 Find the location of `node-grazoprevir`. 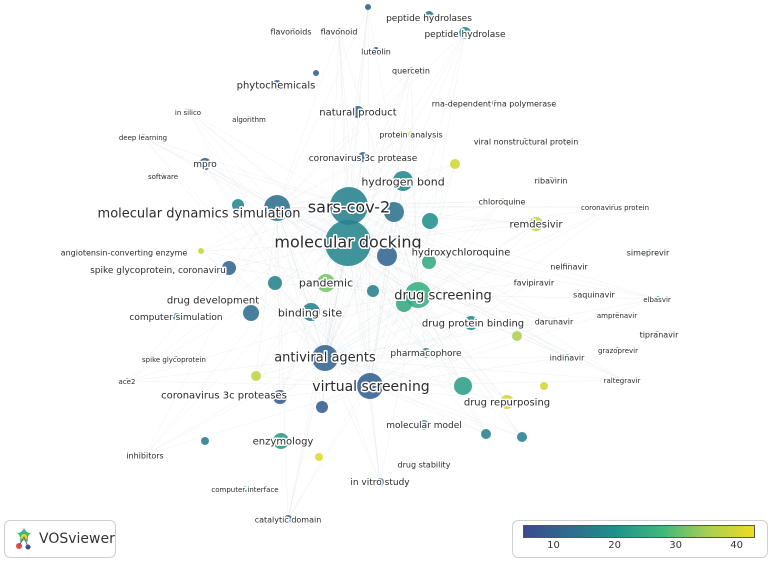

node-grazoprevir is located at coordinates (618, 350).